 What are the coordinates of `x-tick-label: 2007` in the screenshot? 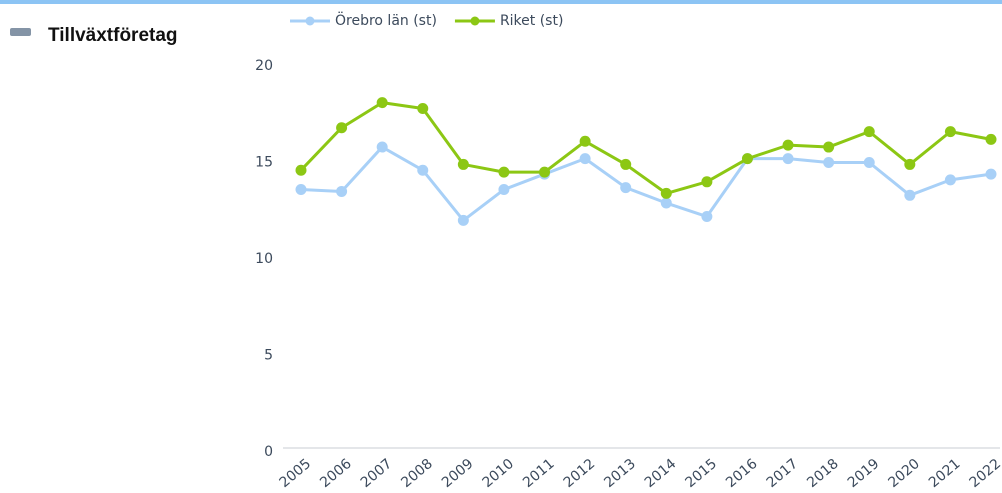 It's located at (377, 473).